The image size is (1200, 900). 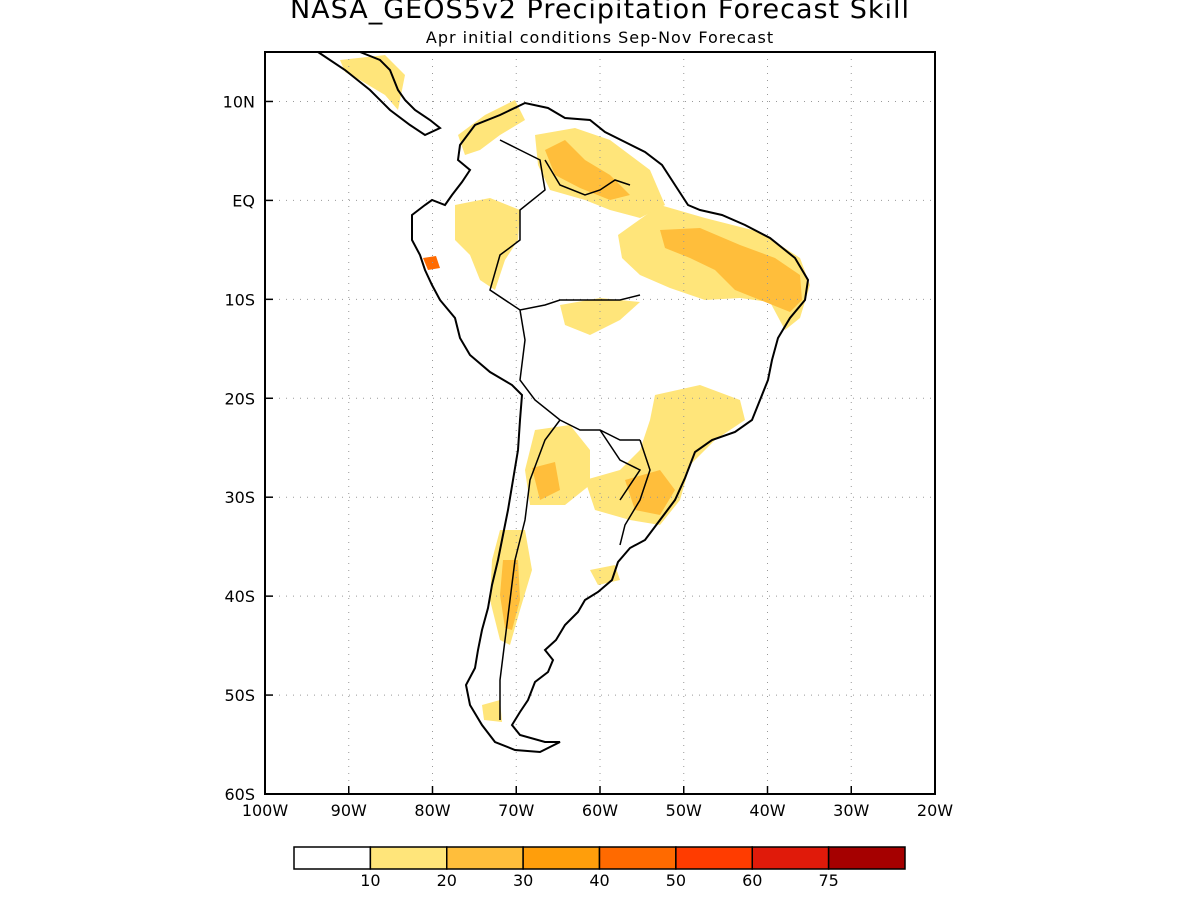 I want to click on map-subtitle: Apr initial conditions Sep-Nov Forecast, so click(x=600, y=37).